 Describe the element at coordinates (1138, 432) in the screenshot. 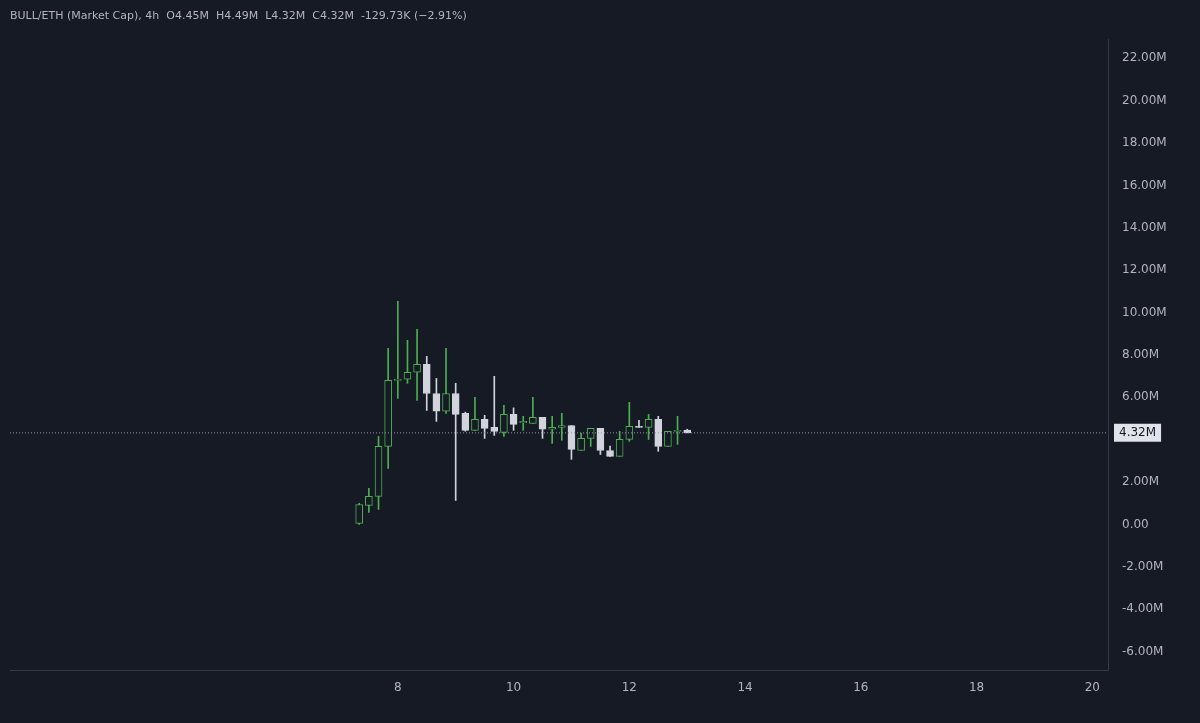

I see `ref-line-label: 4.32M` at that location.